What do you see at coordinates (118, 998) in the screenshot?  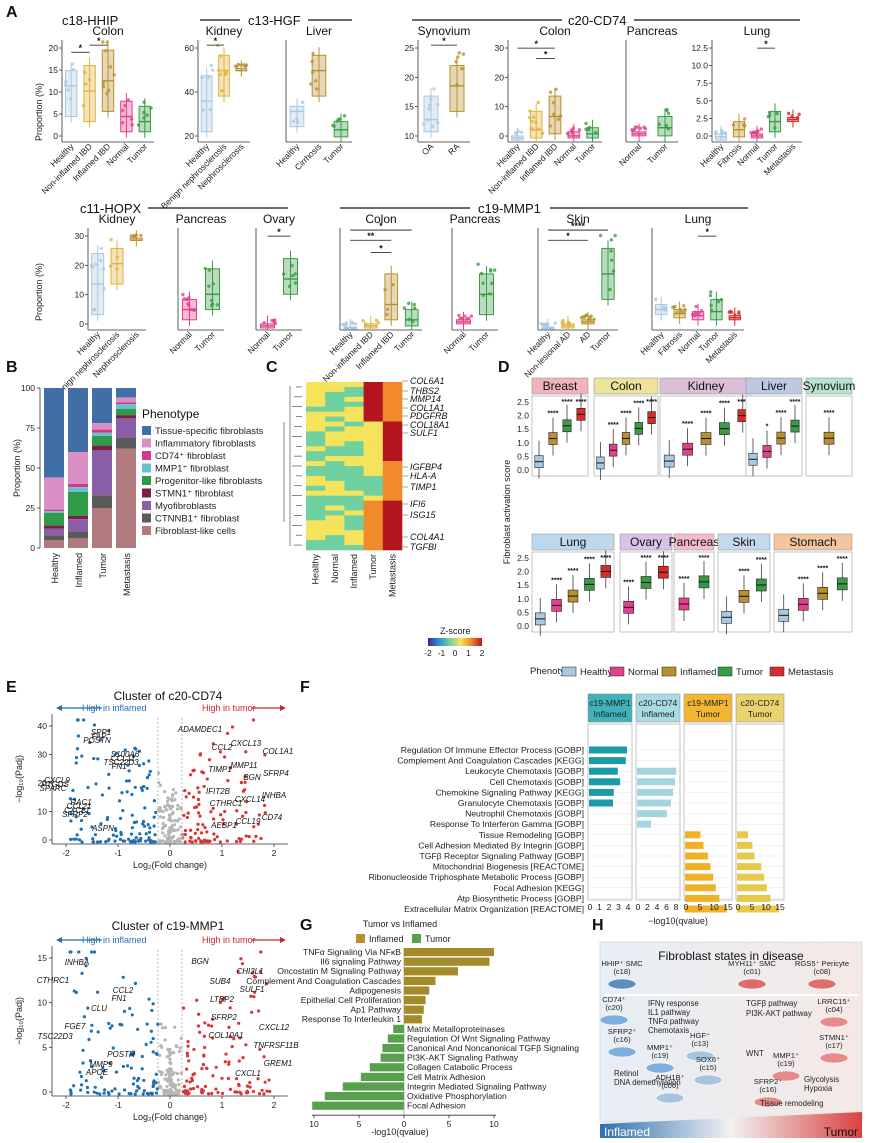 I see `volcano-gene-label: FN1` at bounding box center [118, 998].